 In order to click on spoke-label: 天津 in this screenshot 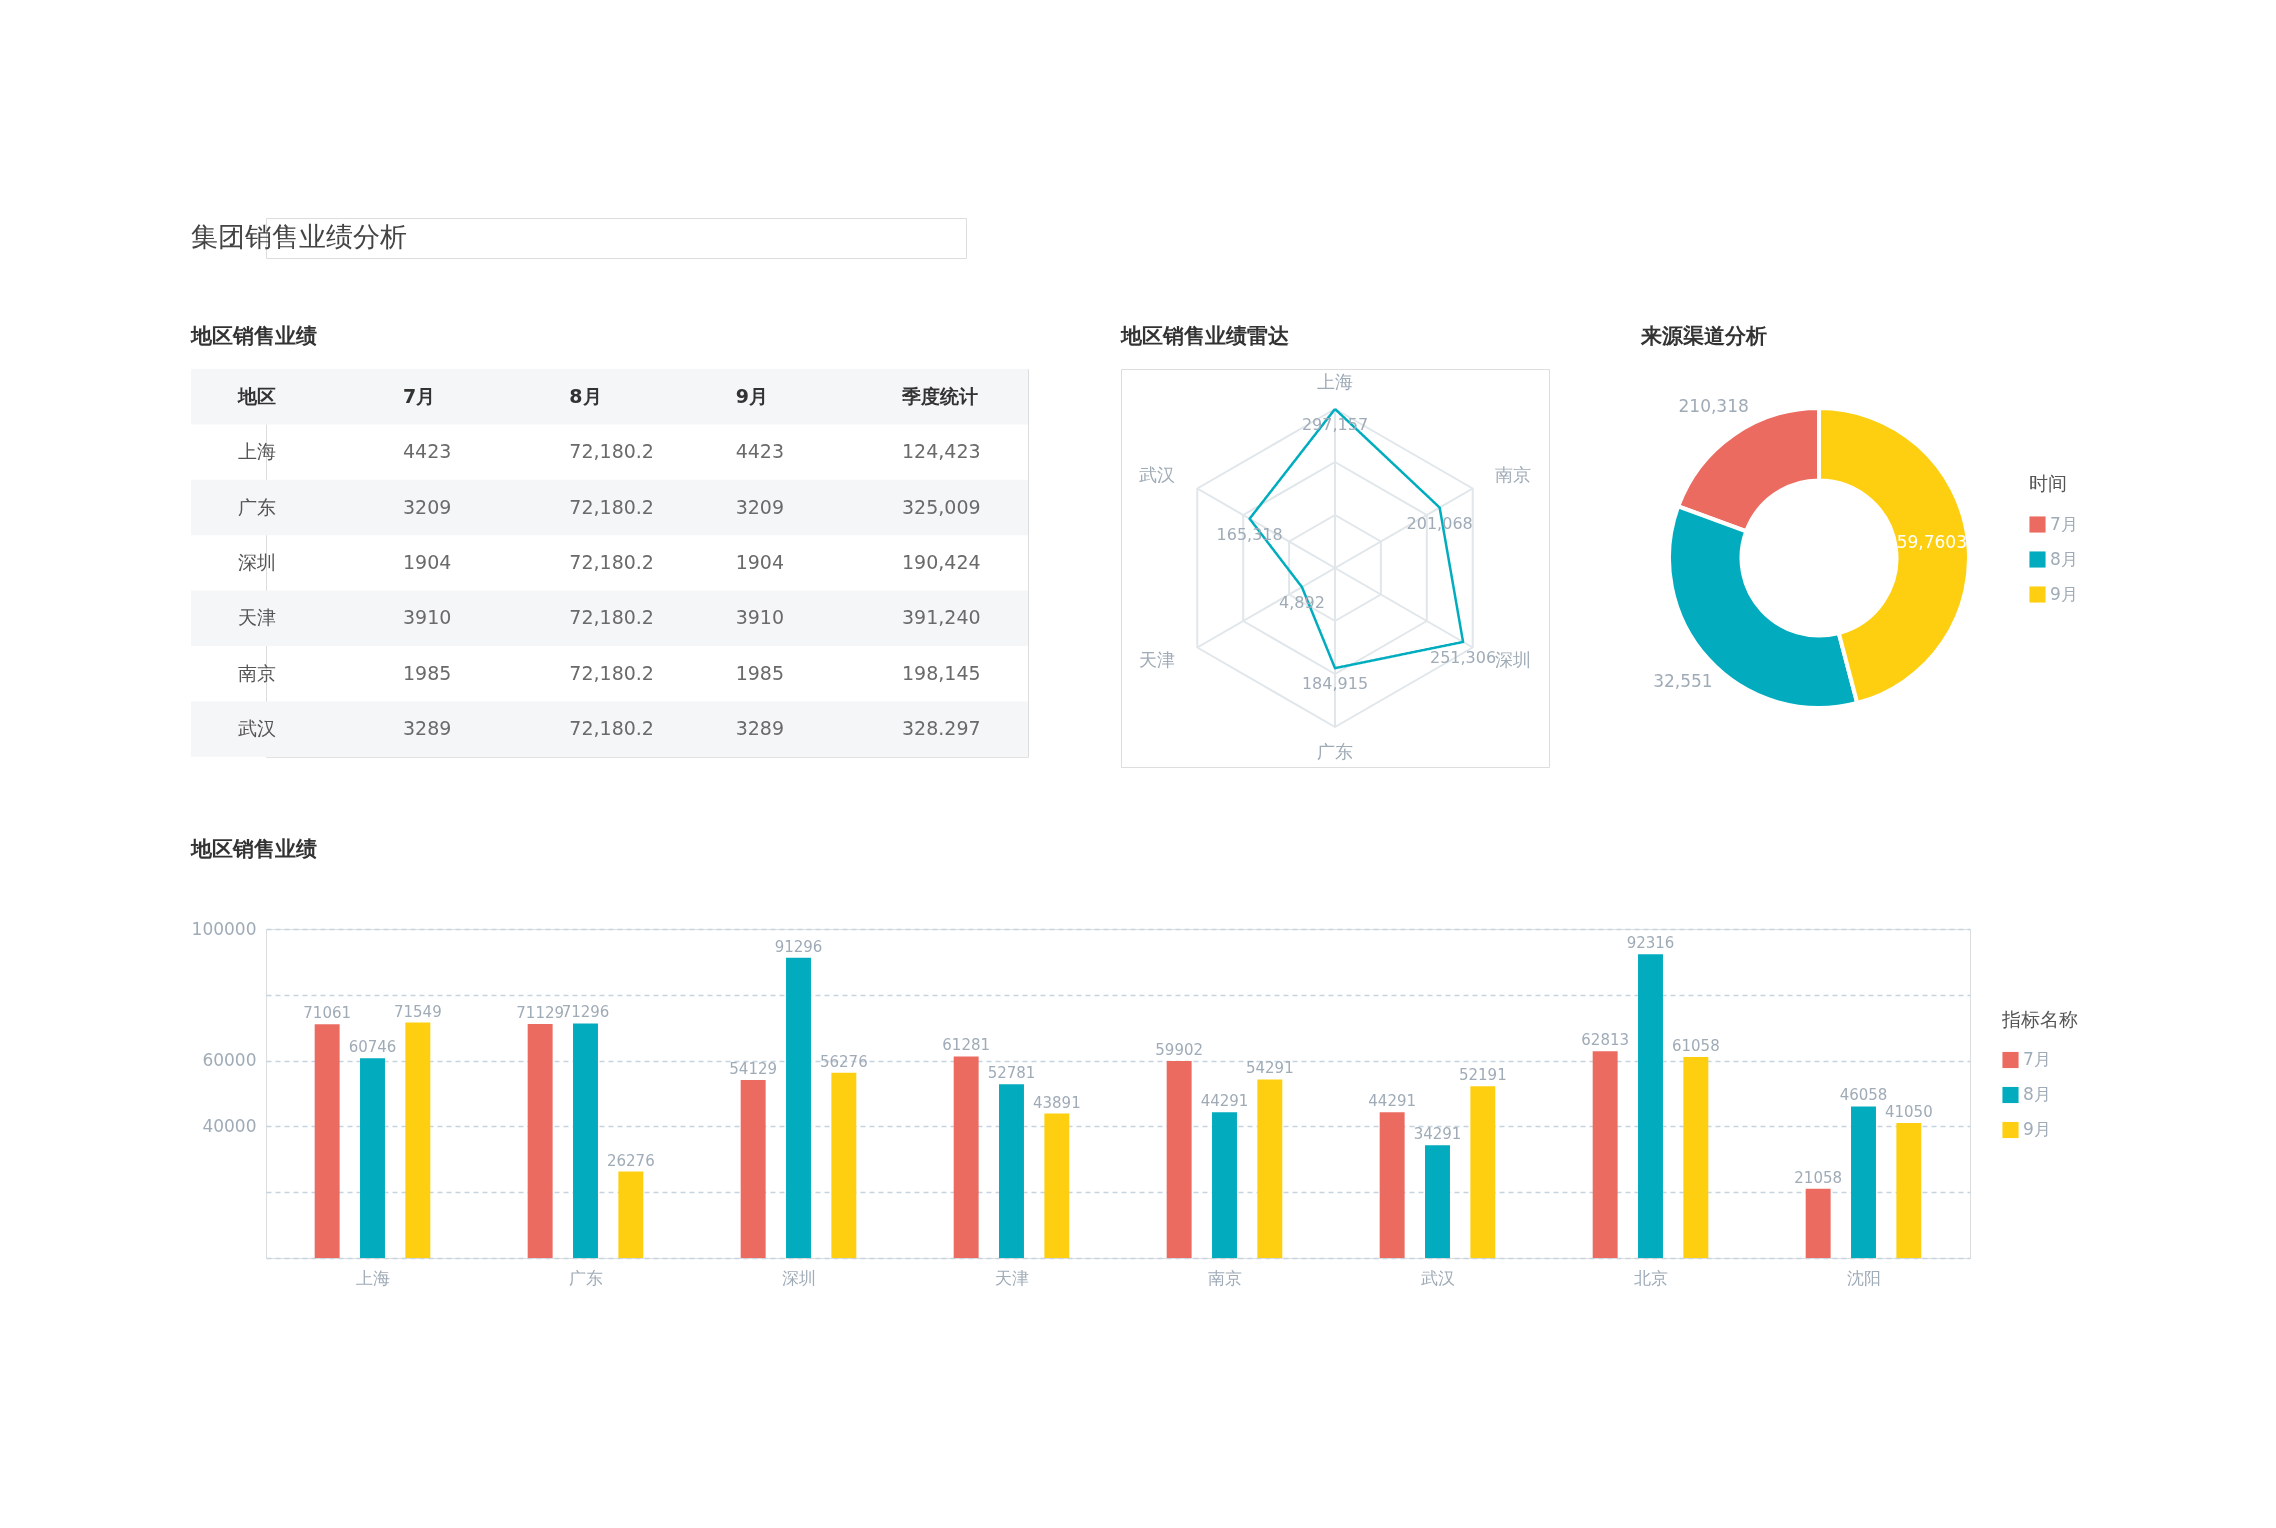, I will do `click(1156, 659)`.